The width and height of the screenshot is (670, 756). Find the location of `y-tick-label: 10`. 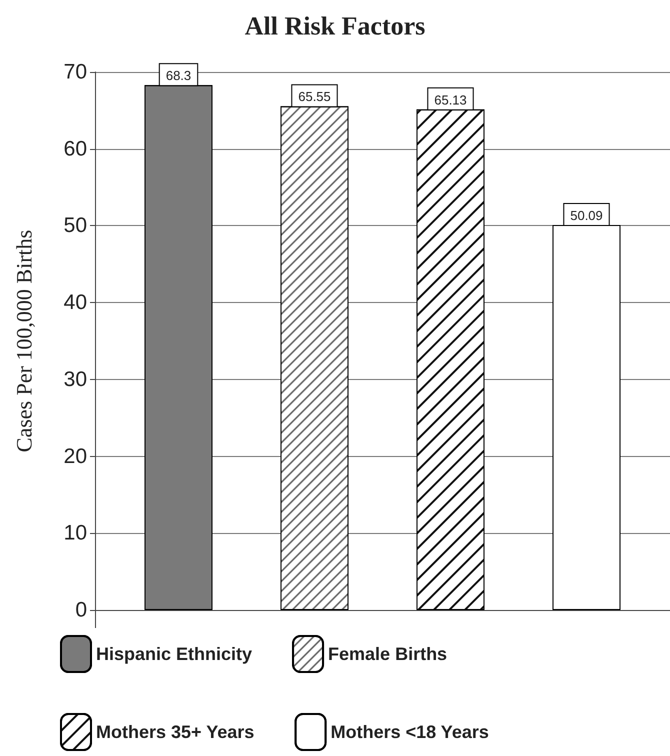

y-tick-label: 10 is located at coordinates (75, 533).